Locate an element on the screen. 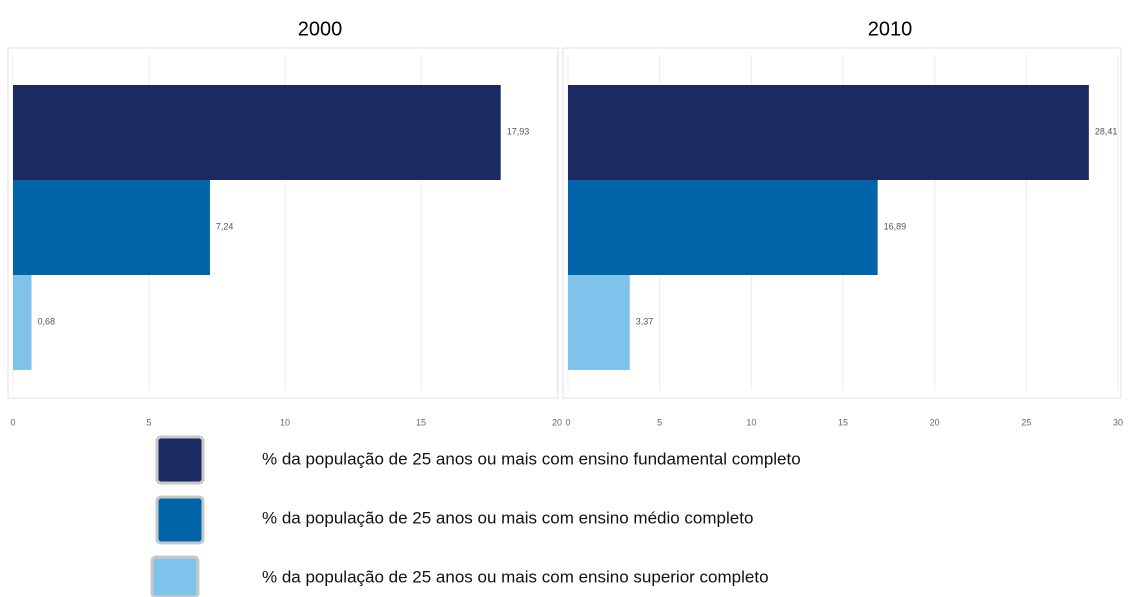  chart-title: 2000 is located at coordinates (320, 29).